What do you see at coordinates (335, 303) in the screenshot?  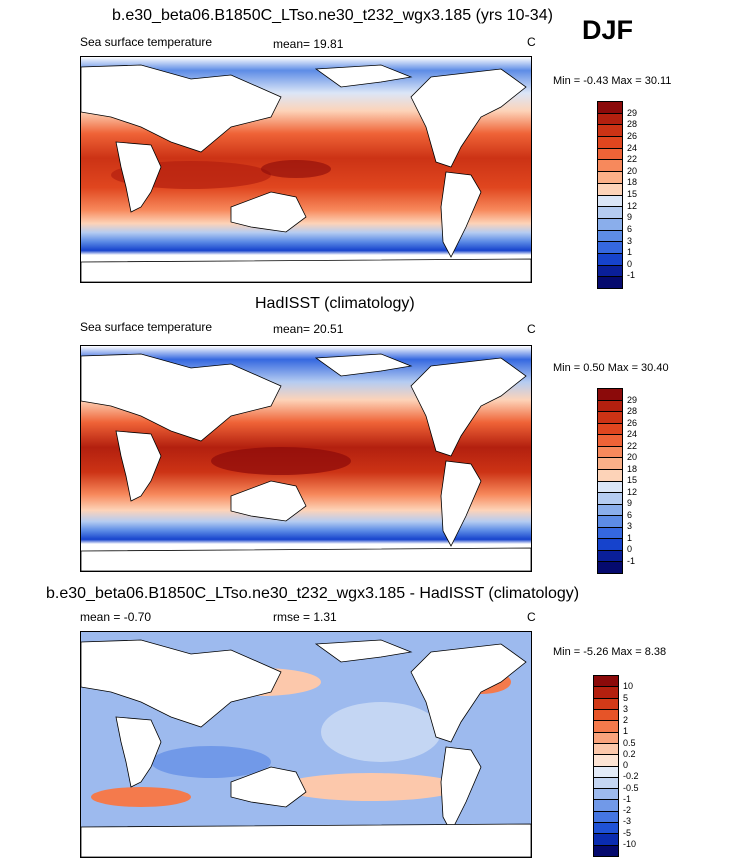 I see `panel2-title: HadISST (climatology)` at bounding box center [335, 303].